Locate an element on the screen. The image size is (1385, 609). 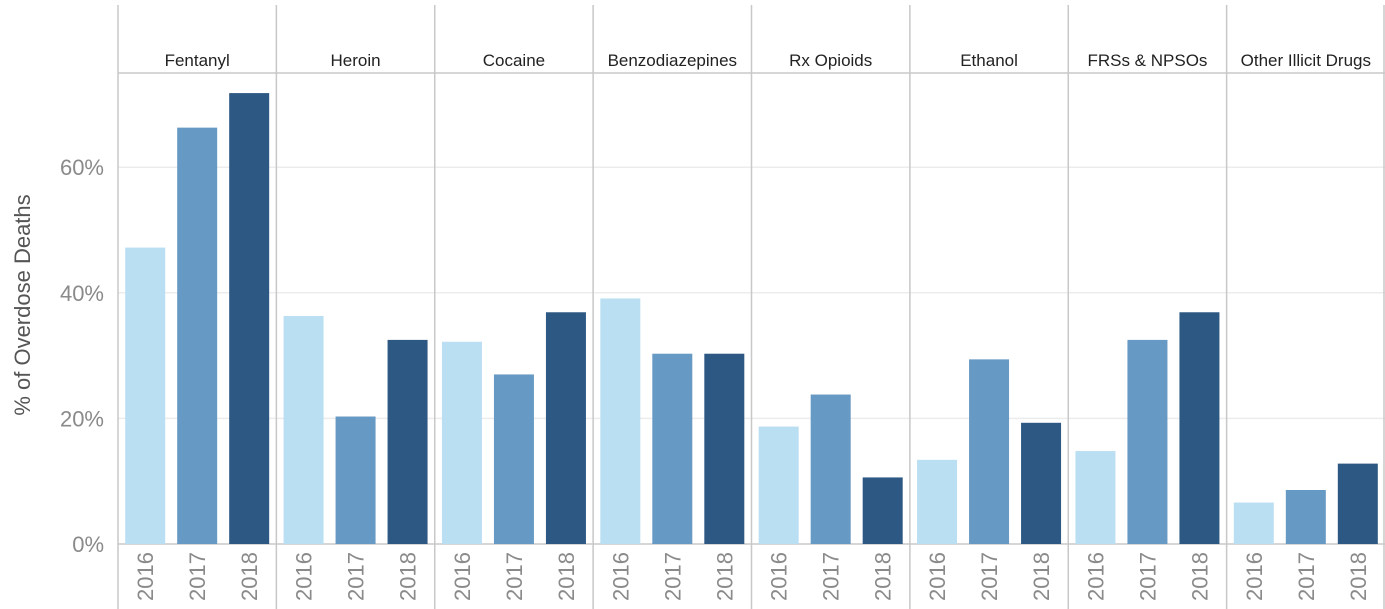
panel-header: Ethanol is located at coordinates (989, 60).